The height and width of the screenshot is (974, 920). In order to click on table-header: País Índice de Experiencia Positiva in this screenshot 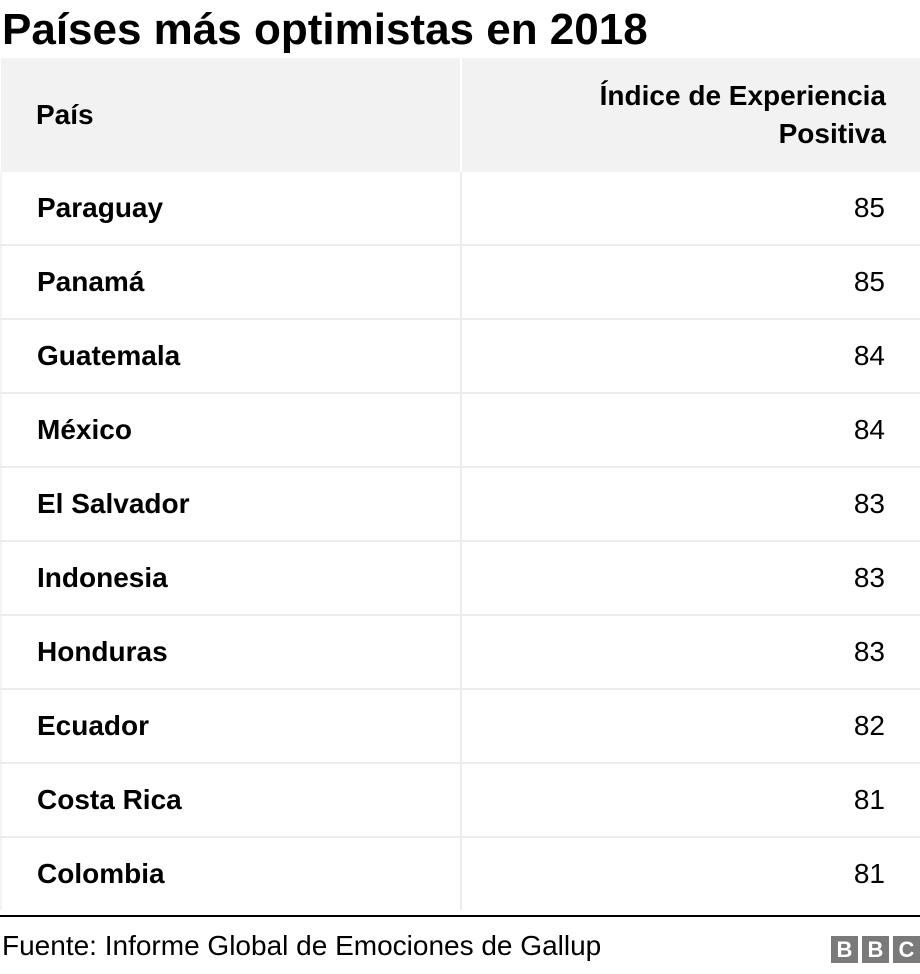, I will do `click(460, 115)`.